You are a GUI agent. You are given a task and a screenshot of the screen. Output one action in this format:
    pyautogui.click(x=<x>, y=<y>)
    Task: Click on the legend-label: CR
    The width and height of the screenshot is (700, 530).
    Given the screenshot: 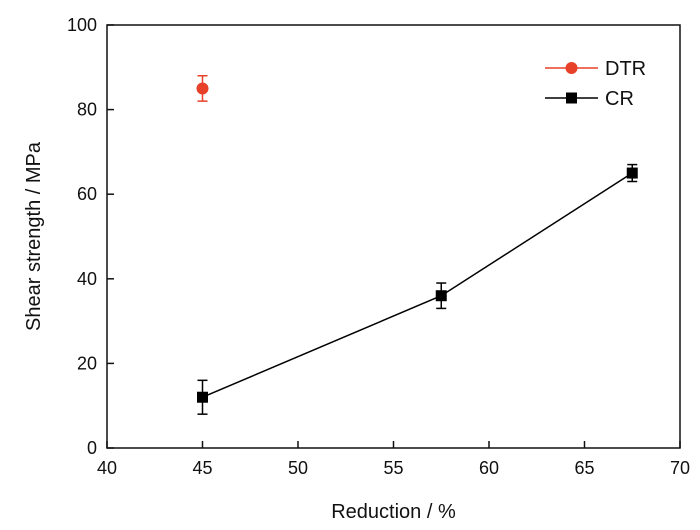 What is the action you would take?
    pyautogui.click(x=619, y=99)
    